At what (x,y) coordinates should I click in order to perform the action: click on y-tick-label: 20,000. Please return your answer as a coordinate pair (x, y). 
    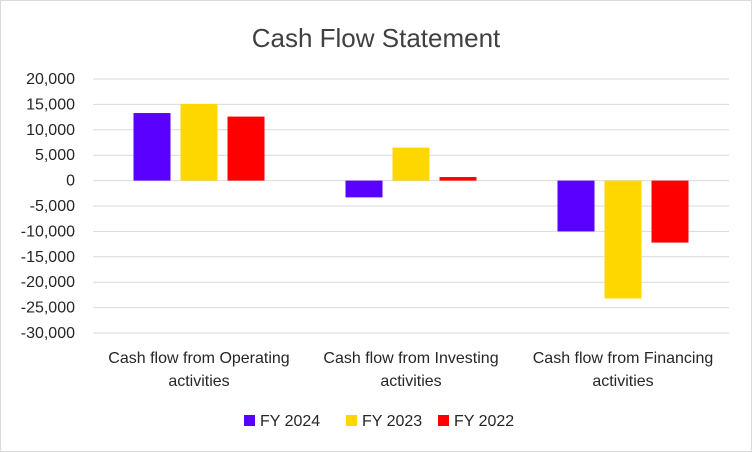
    Looking at the image, I should click on (50, 79).